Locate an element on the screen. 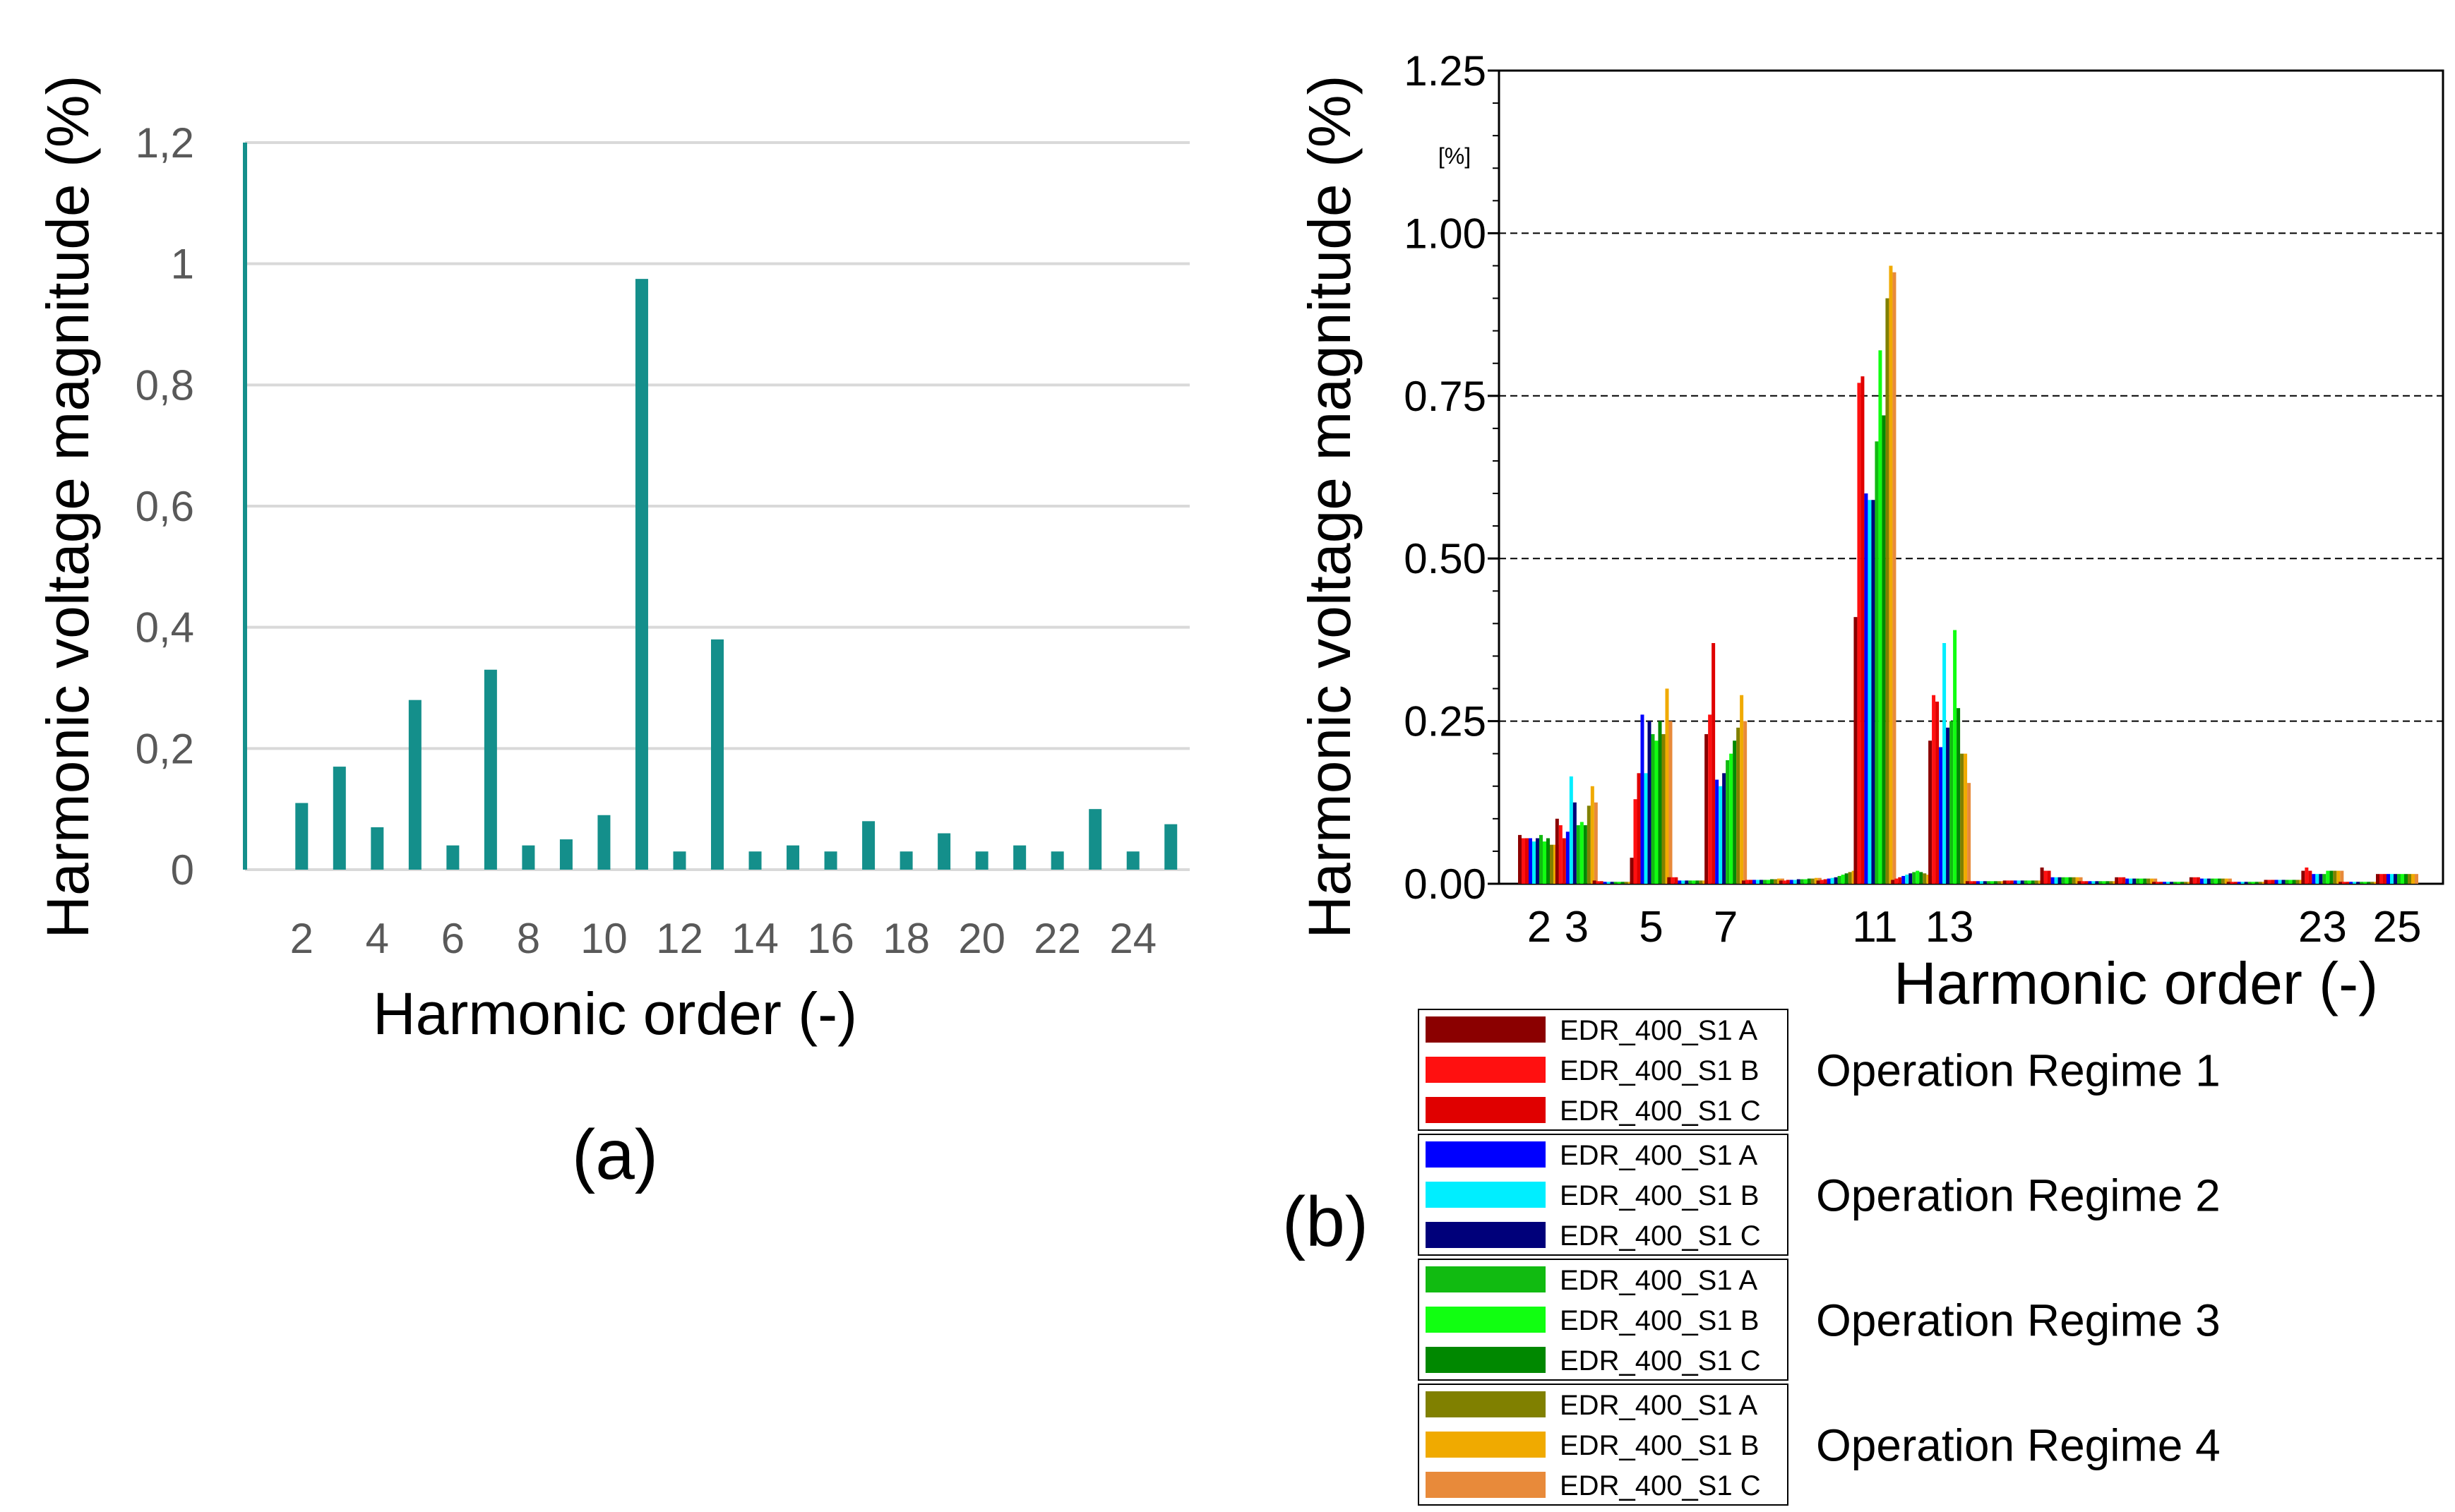 This screenshot has width=2455, height=1512. chart-a-x-tick-label: 12 is located at coordinates (679, 939).